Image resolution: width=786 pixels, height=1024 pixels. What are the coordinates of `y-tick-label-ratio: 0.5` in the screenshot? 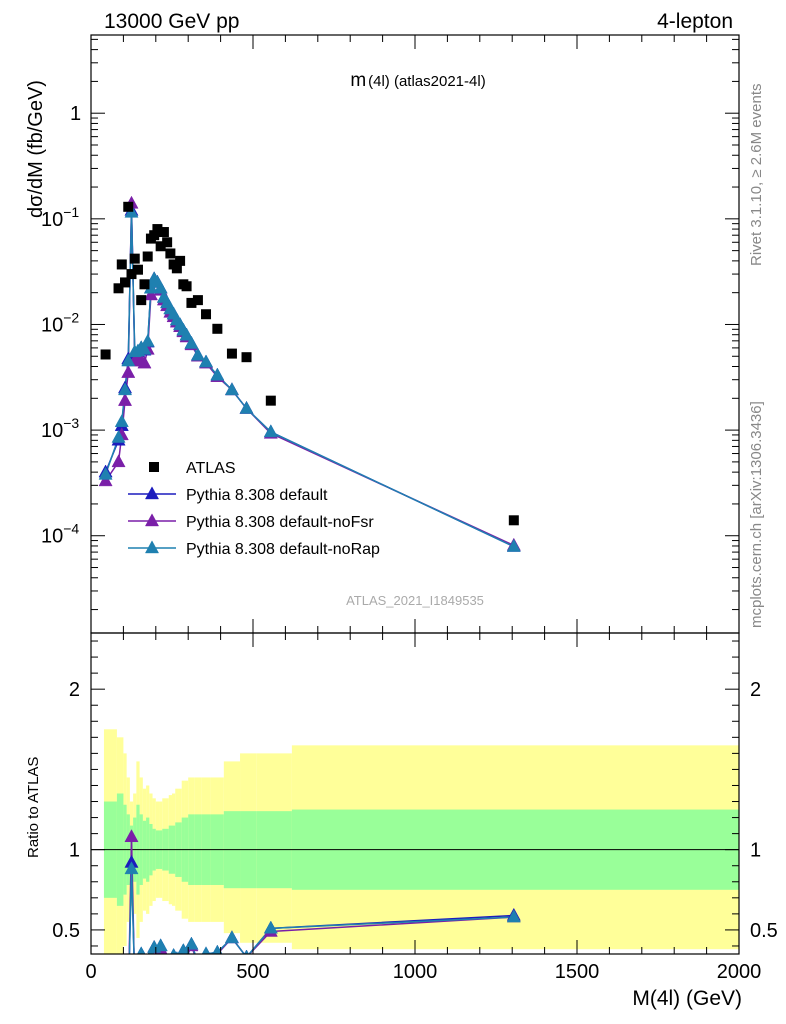 It's located at (66, 931).